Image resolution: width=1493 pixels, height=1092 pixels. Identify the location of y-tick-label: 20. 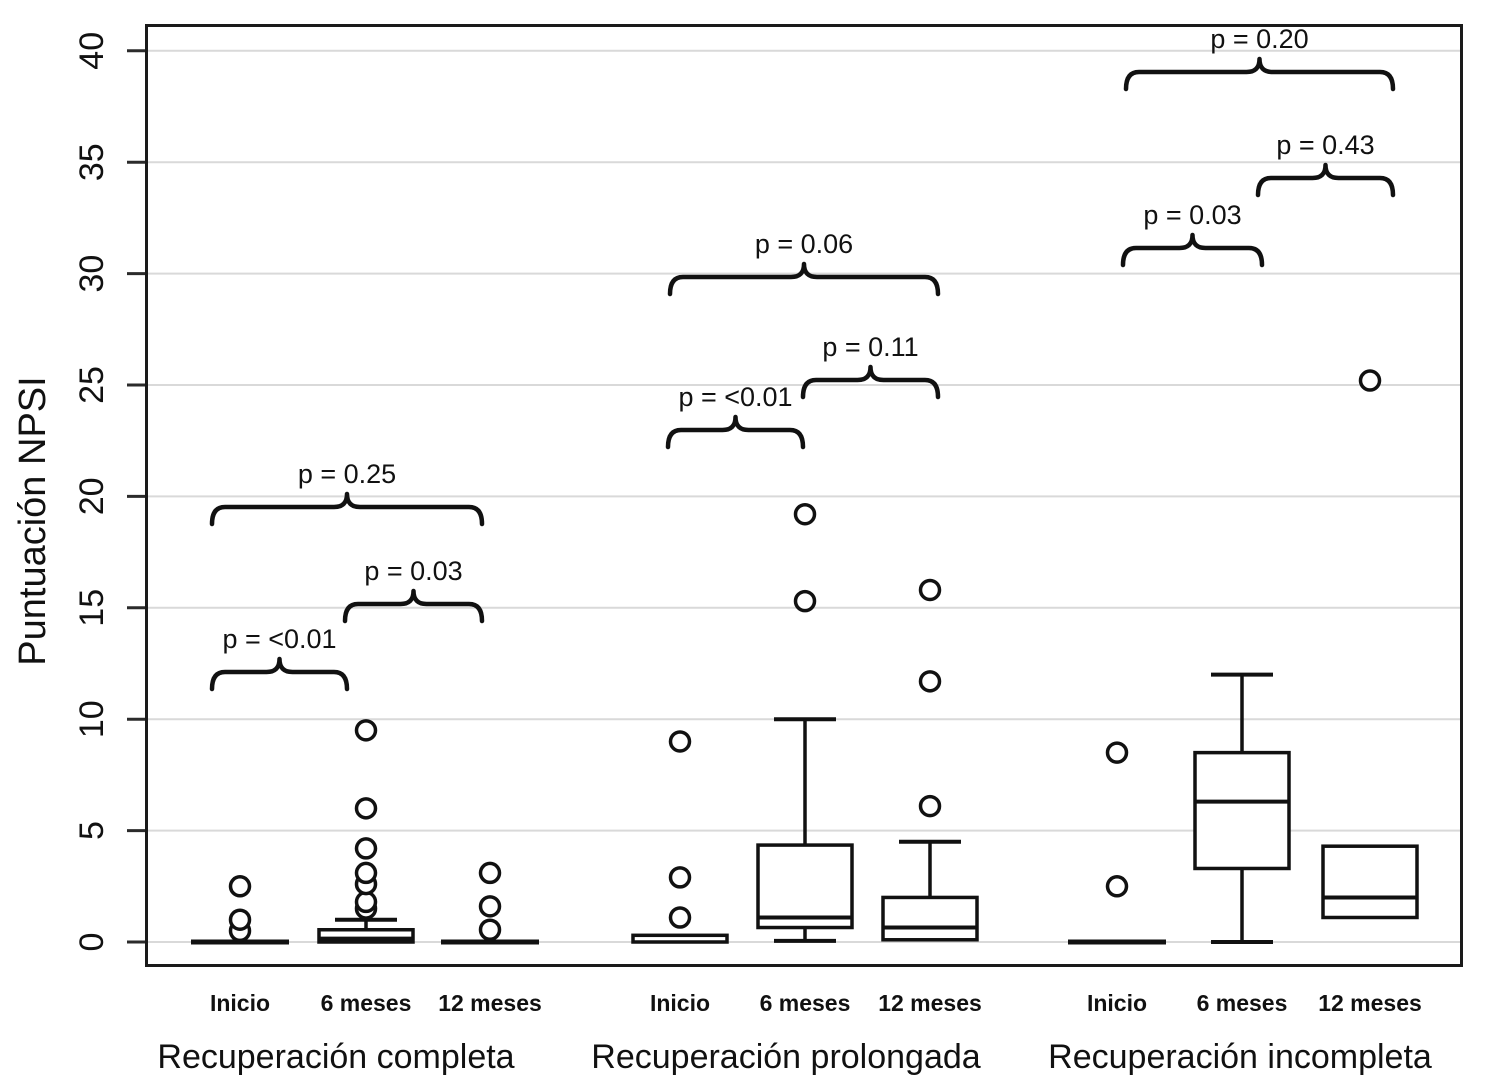
(92, 496).